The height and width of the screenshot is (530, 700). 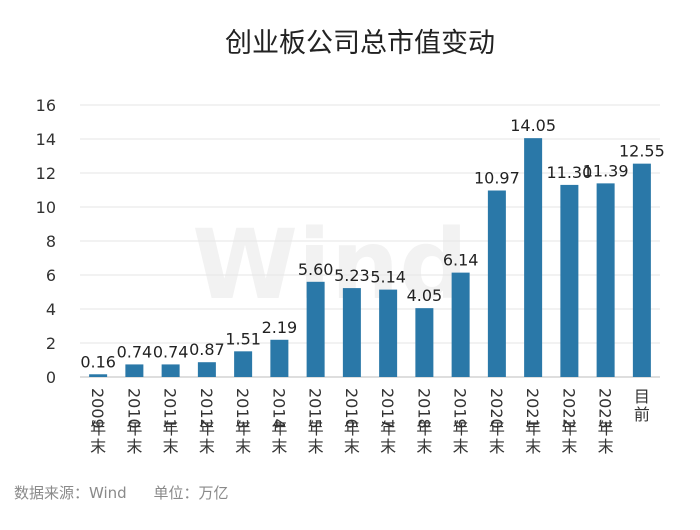 What do you see at coordinates (388, 277) in the screenshot?
I see `data-label: 5.14` at bounding box center [388, 277].